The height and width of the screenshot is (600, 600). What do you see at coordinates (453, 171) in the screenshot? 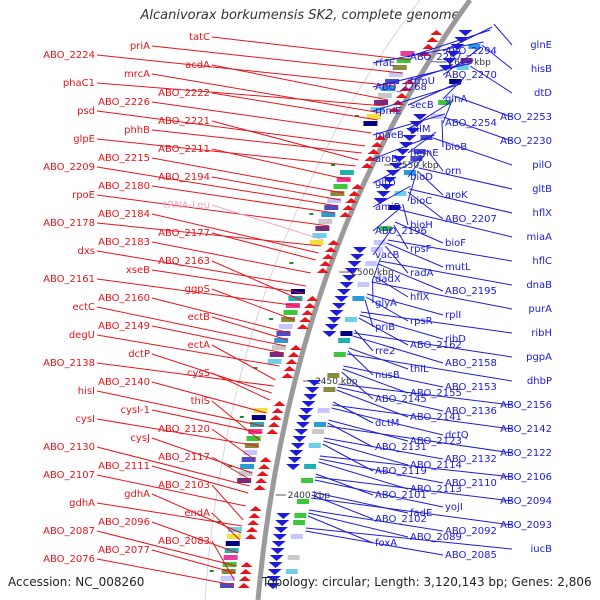
I see `gene-label-right: orn` at bounding box center [453, 171].